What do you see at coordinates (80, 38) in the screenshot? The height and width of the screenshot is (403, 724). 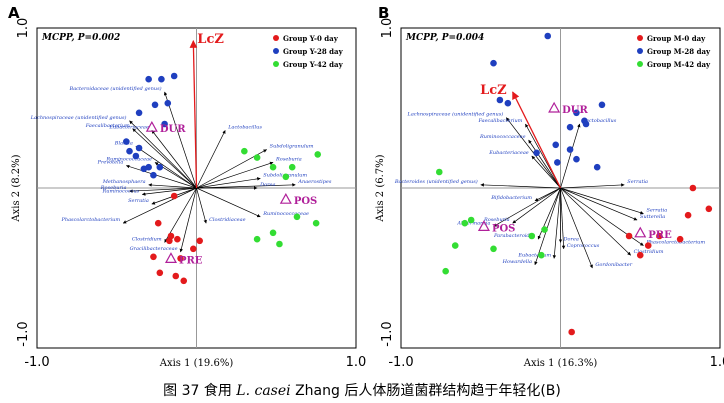 I see `stat-label: MCPP, P=0.002` at bounding box center [80, 38].